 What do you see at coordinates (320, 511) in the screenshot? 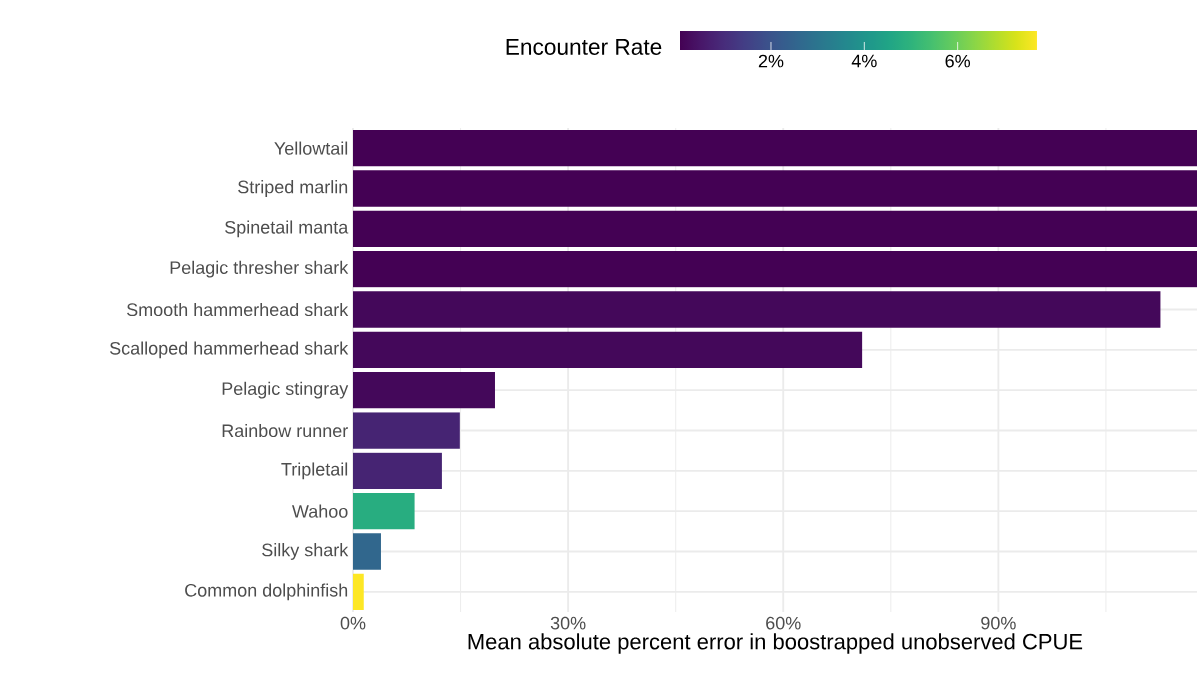
I see `y-tick-label: Wahoo` at bounding box center [320, 511].